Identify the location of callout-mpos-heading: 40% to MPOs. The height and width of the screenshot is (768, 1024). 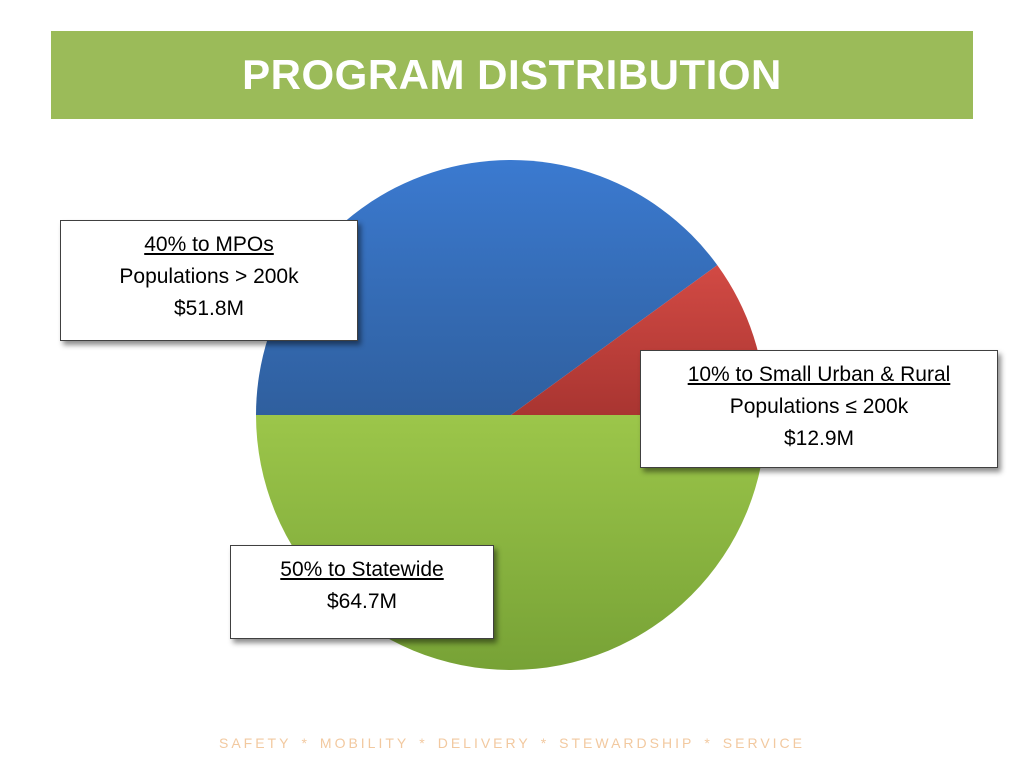
(209, 244).